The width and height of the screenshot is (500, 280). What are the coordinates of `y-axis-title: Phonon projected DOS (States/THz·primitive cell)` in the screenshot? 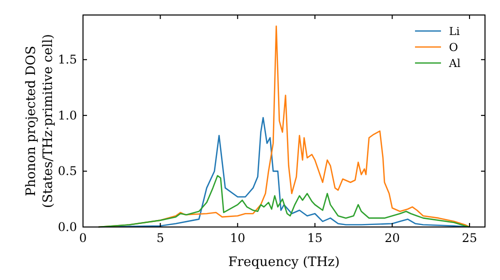 It's located at (40, 121).